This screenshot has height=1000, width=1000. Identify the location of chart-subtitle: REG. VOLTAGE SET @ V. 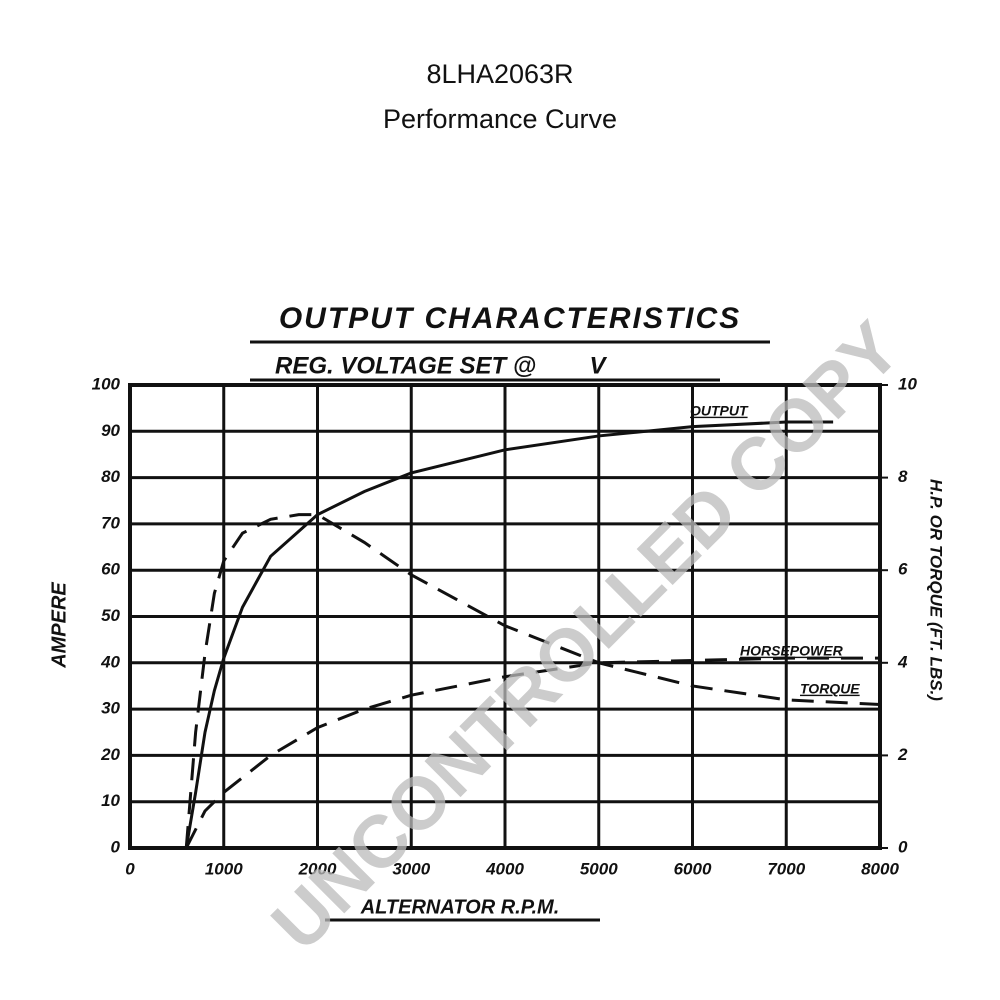
(441, 365).